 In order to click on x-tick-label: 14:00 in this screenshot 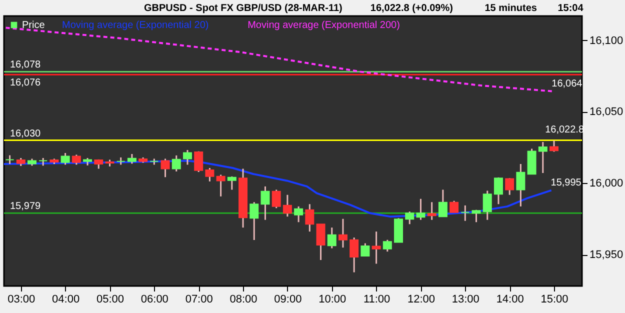, I will do `click(510, 300)`.